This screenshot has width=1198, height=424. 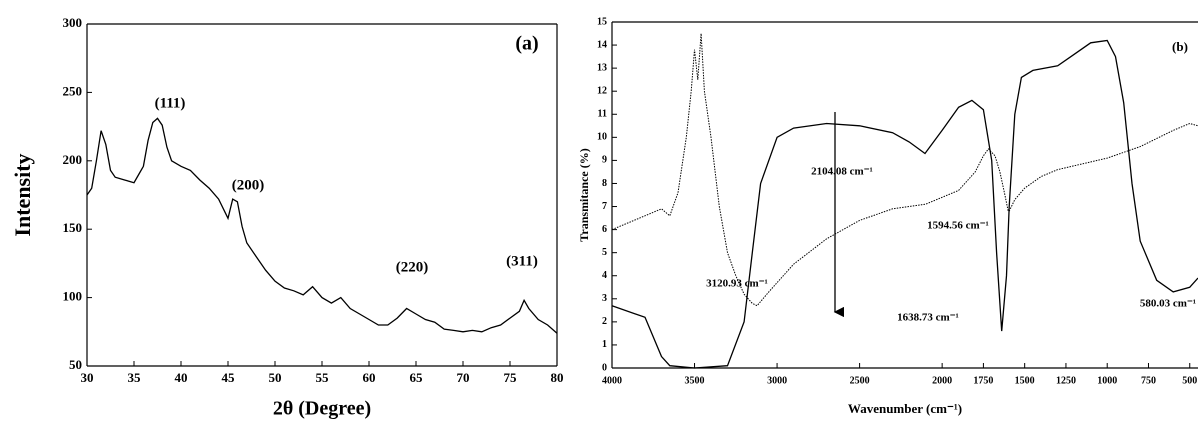 What do you see at coordinates (777, 380) in the screenshot?
I see `x-tick-label: 3000` at bounding box center [777, 380].